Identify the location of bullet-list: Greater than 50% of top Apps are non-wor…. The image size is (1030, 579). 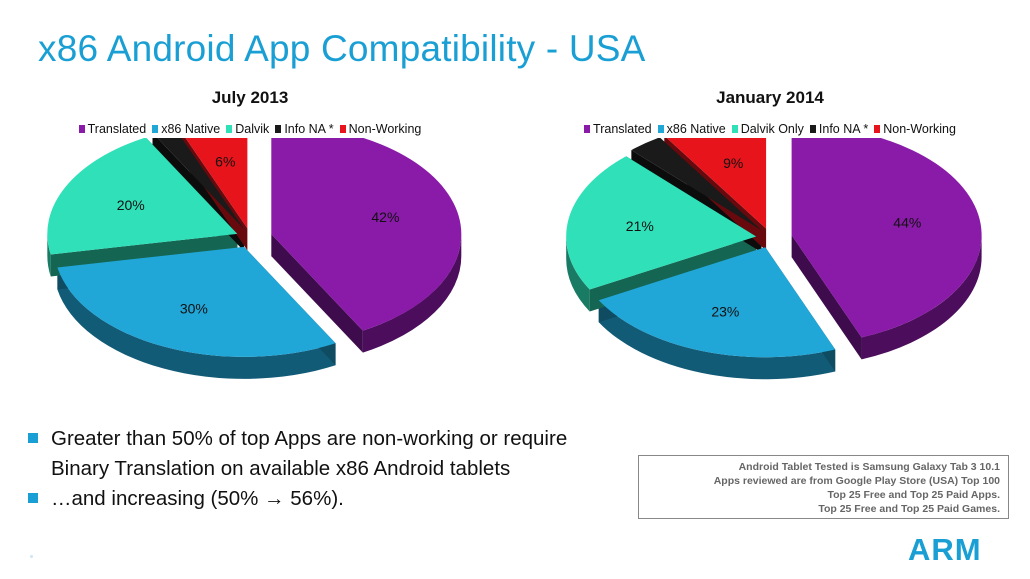
(297, 469).